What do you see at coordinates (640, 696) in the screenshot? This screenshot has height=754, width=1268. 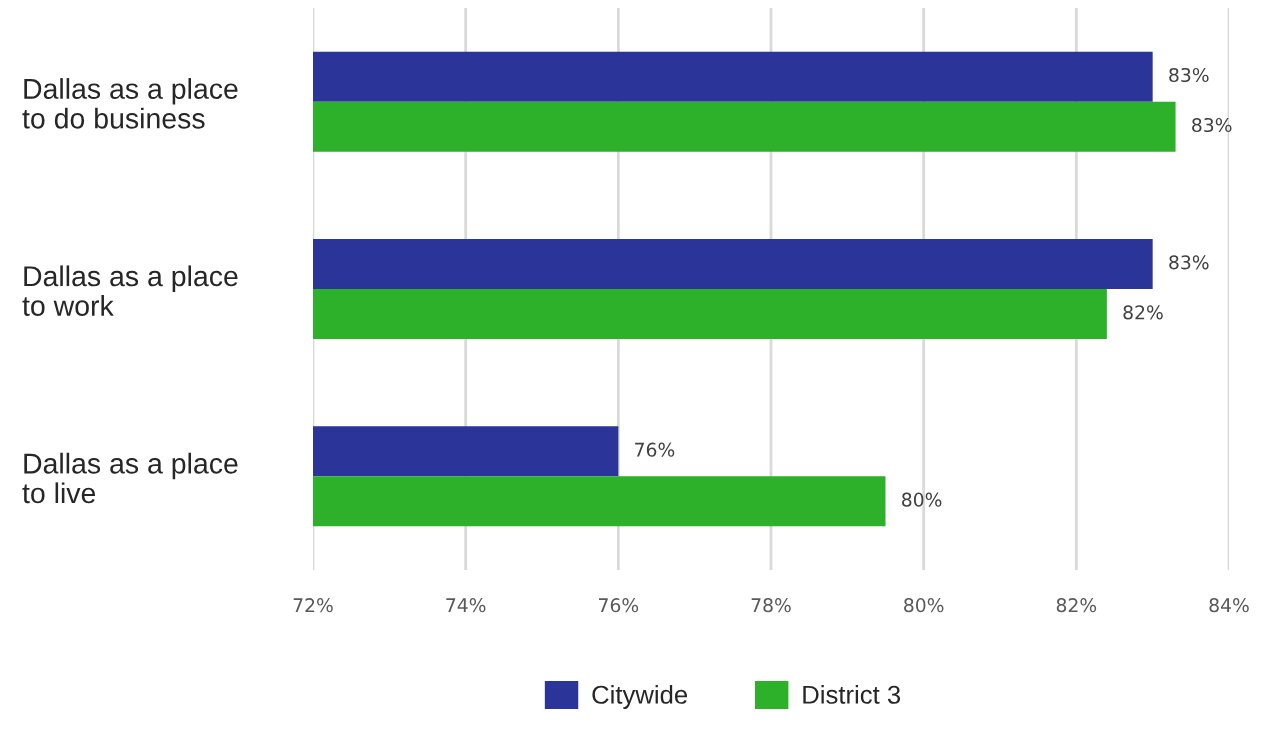 I see `legend-label: Citywide` at bounding box center [640, 696].